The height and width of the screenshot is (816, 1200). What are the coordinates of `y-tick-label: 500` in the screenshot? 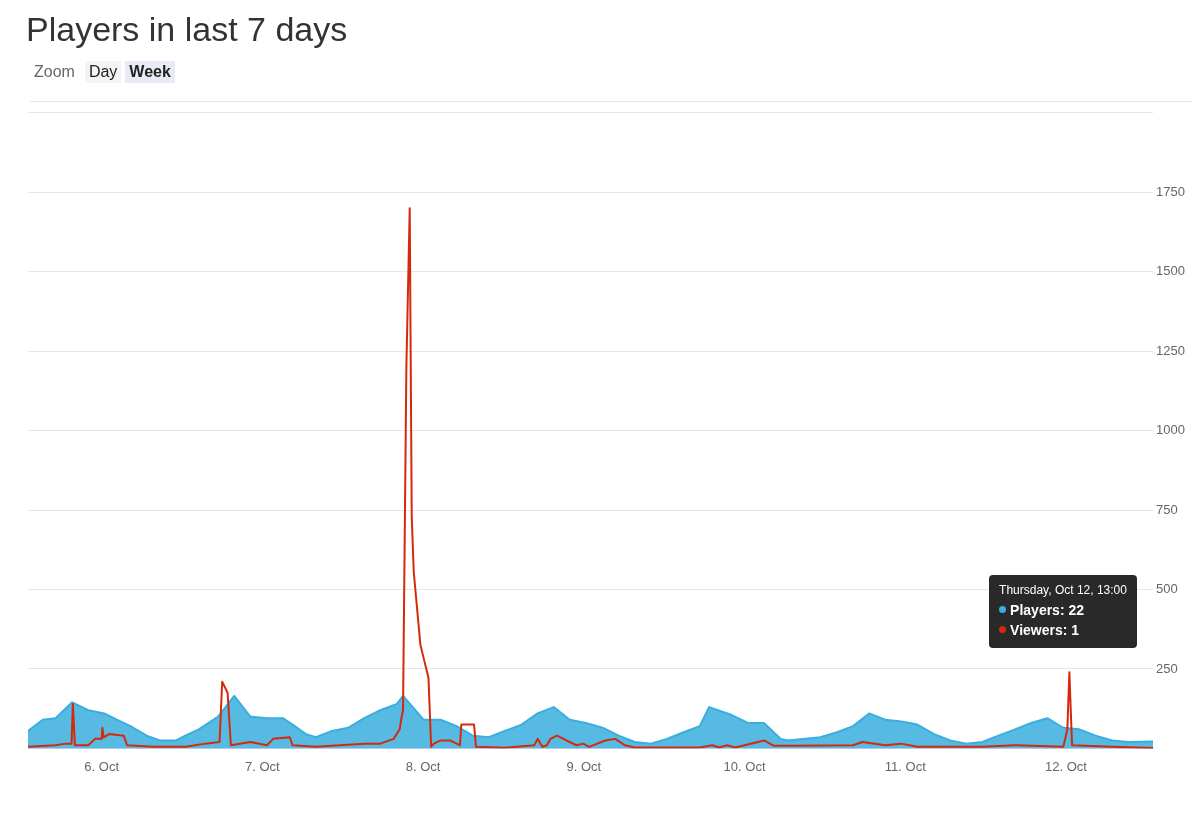 It's located at (1167, 589).